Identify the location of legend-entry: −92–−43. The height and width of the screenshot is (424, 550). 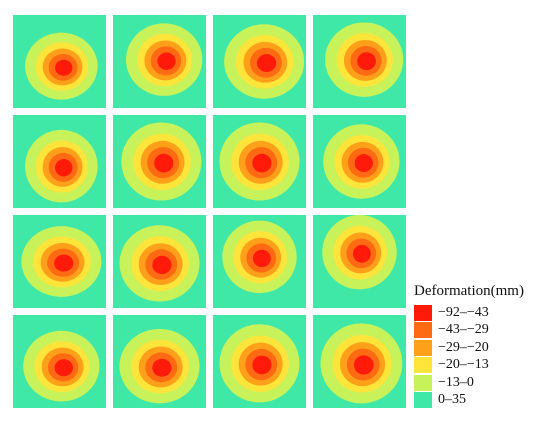
(481, 313).